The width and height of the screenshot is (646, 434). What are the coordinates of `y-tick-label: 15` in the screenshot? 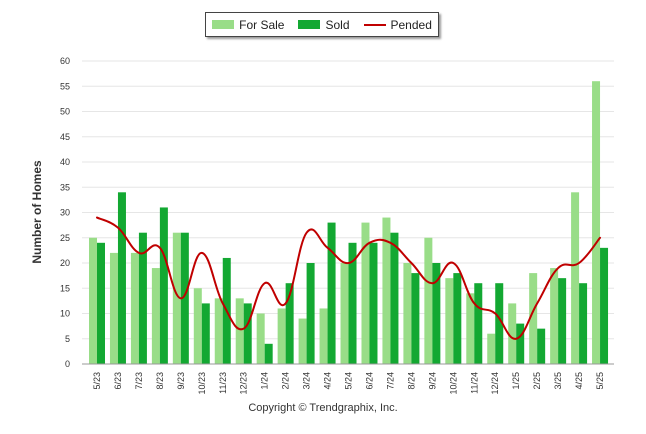 It's located at (65, 288).